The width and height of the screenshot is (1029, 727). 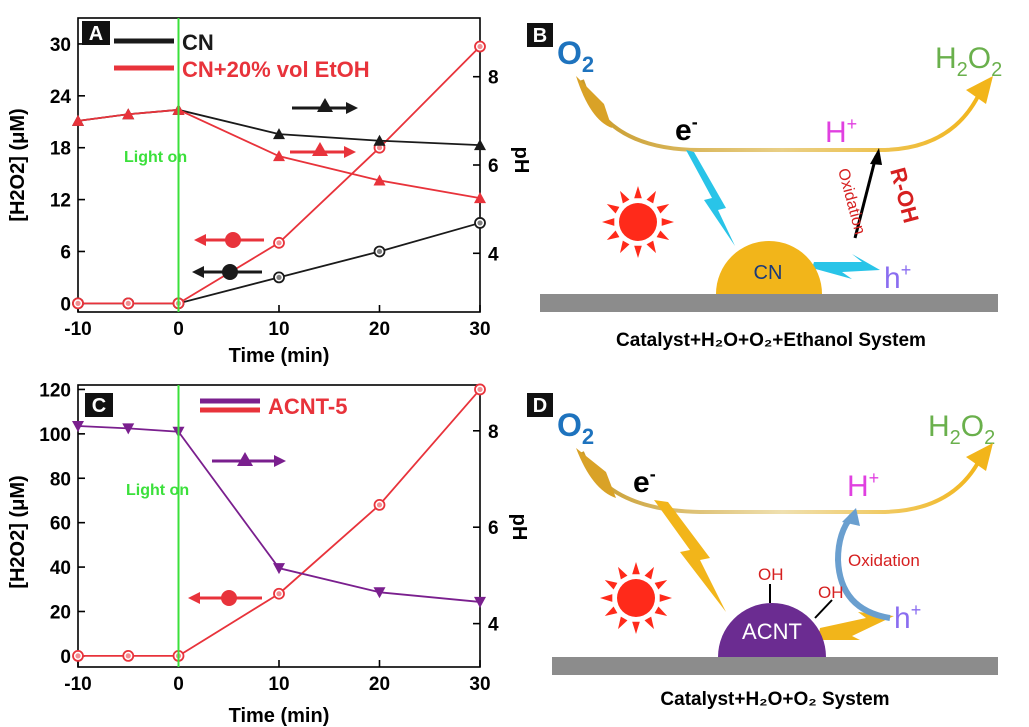 I want to click on panel-d-arc-arrowhead, so click(x=979, y=457).